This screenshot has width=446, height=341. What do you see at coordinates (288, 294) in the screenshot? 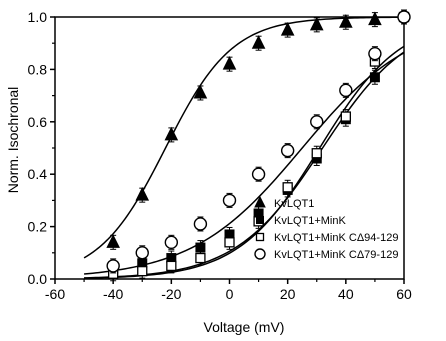
I see `x-tick-label: 20` at bounding box center [288, 294].